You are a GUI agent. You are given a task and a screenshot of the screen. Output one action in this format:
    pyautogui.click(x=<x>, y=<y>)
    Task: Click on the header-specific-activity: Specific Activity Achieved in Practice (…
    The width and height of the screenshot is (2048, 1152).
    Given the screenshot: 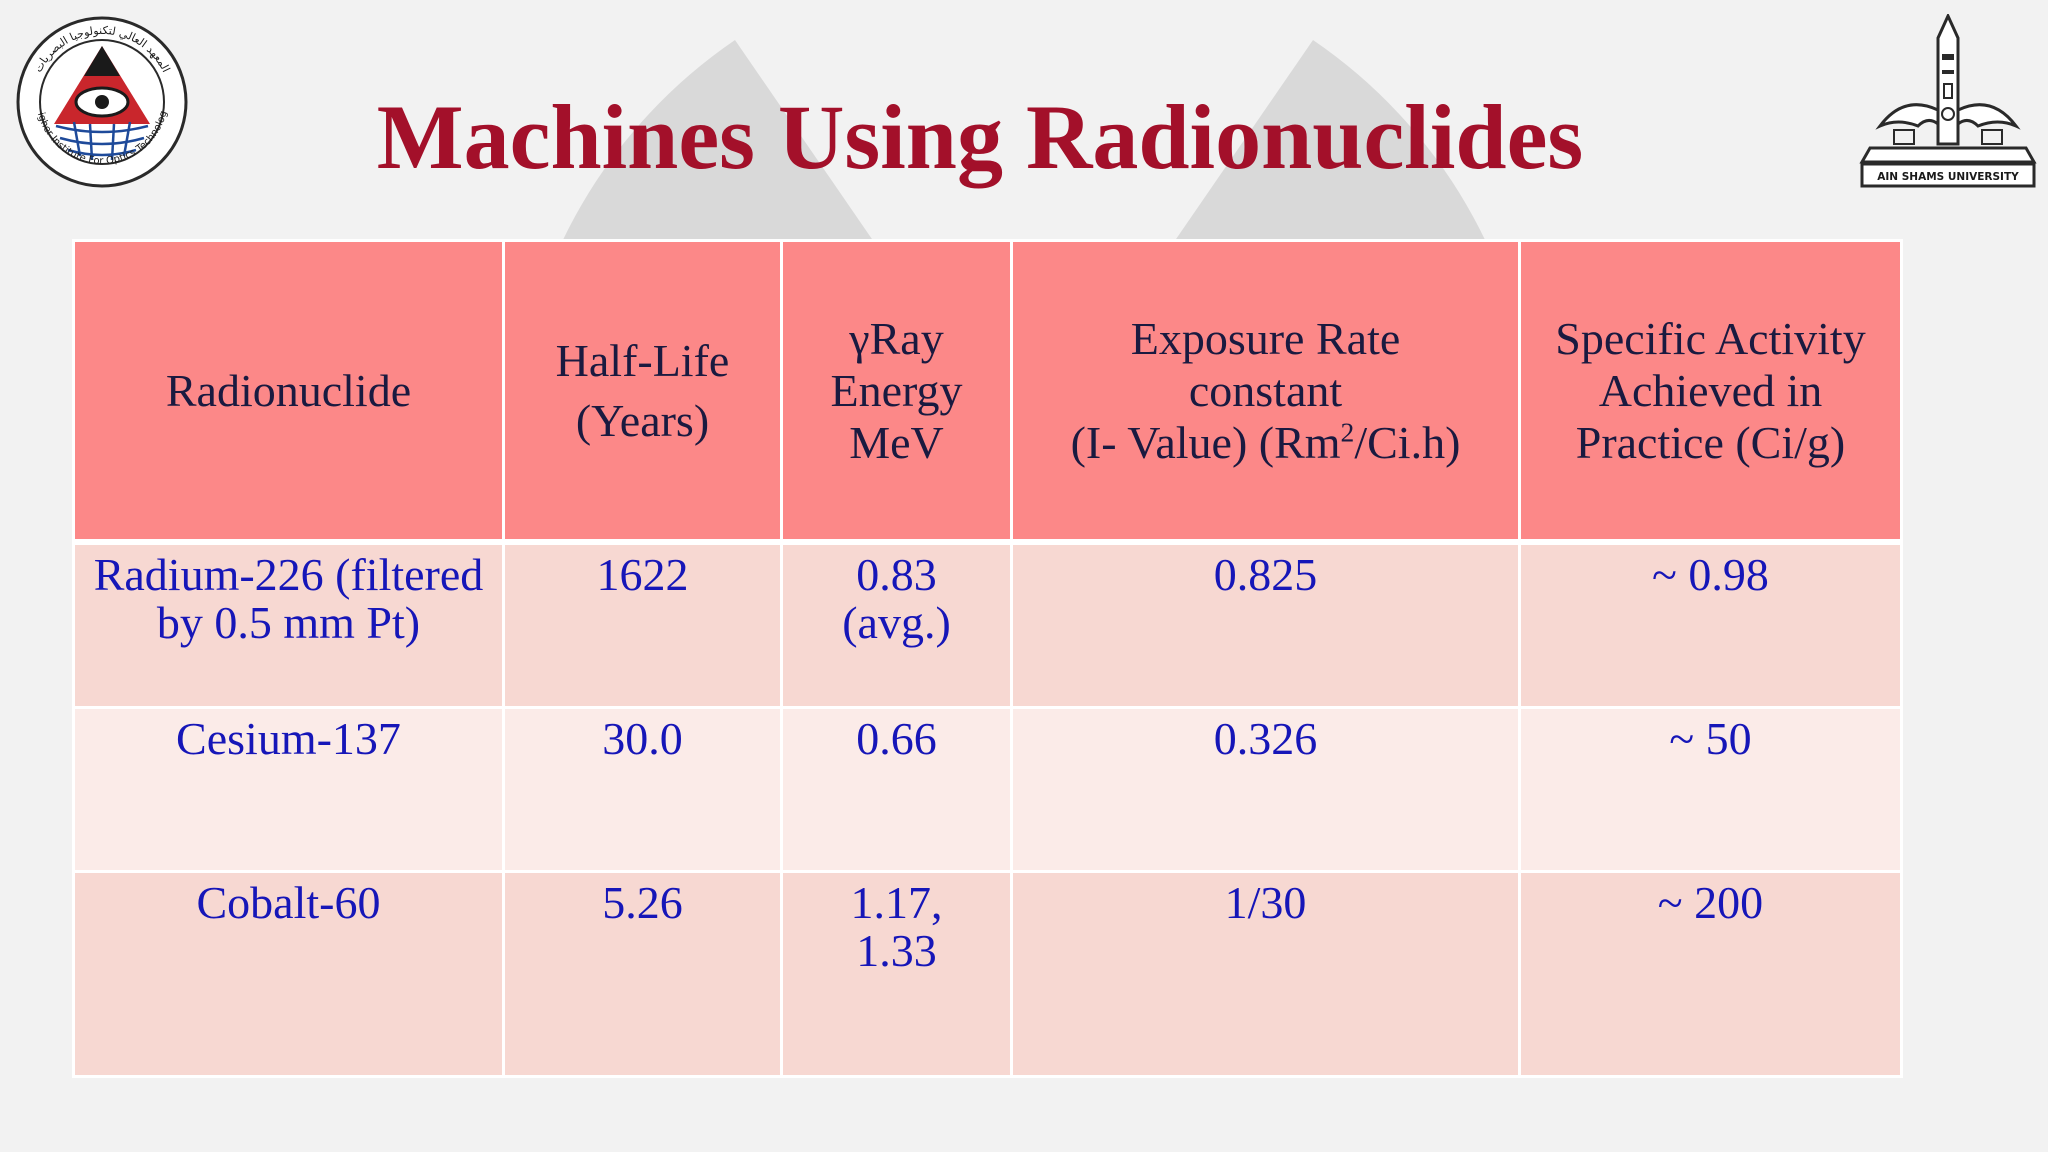 What is the action you would take?
    pyautogui.click(x=1710, y=391)
    